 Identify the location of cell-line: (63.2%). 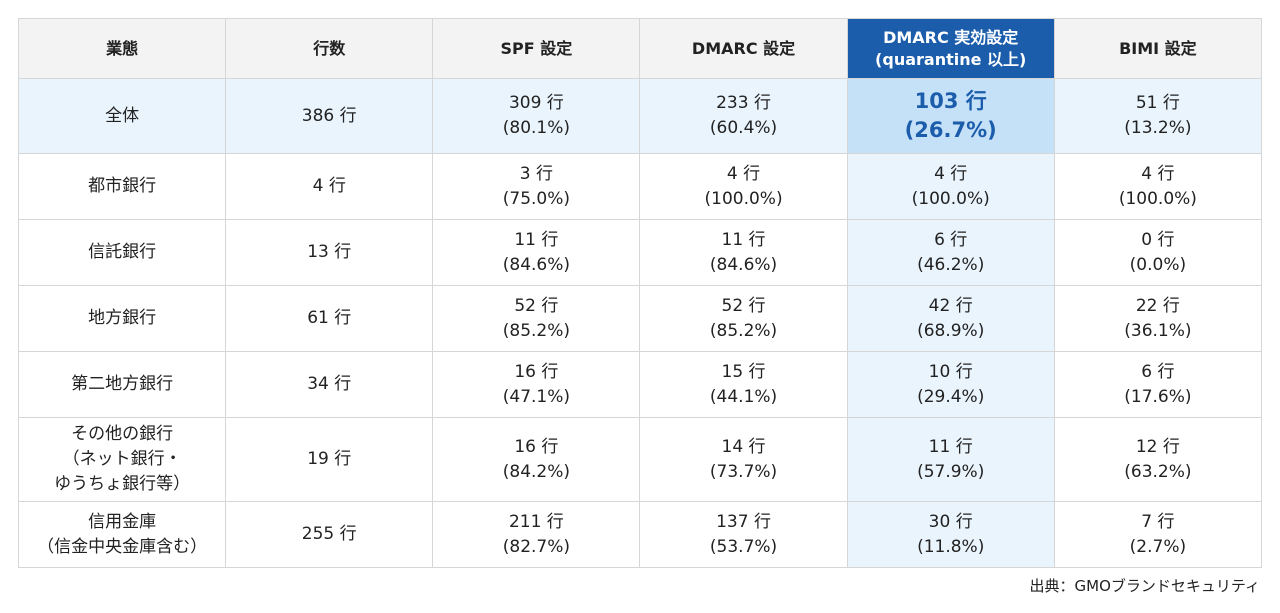
(1158, 471).